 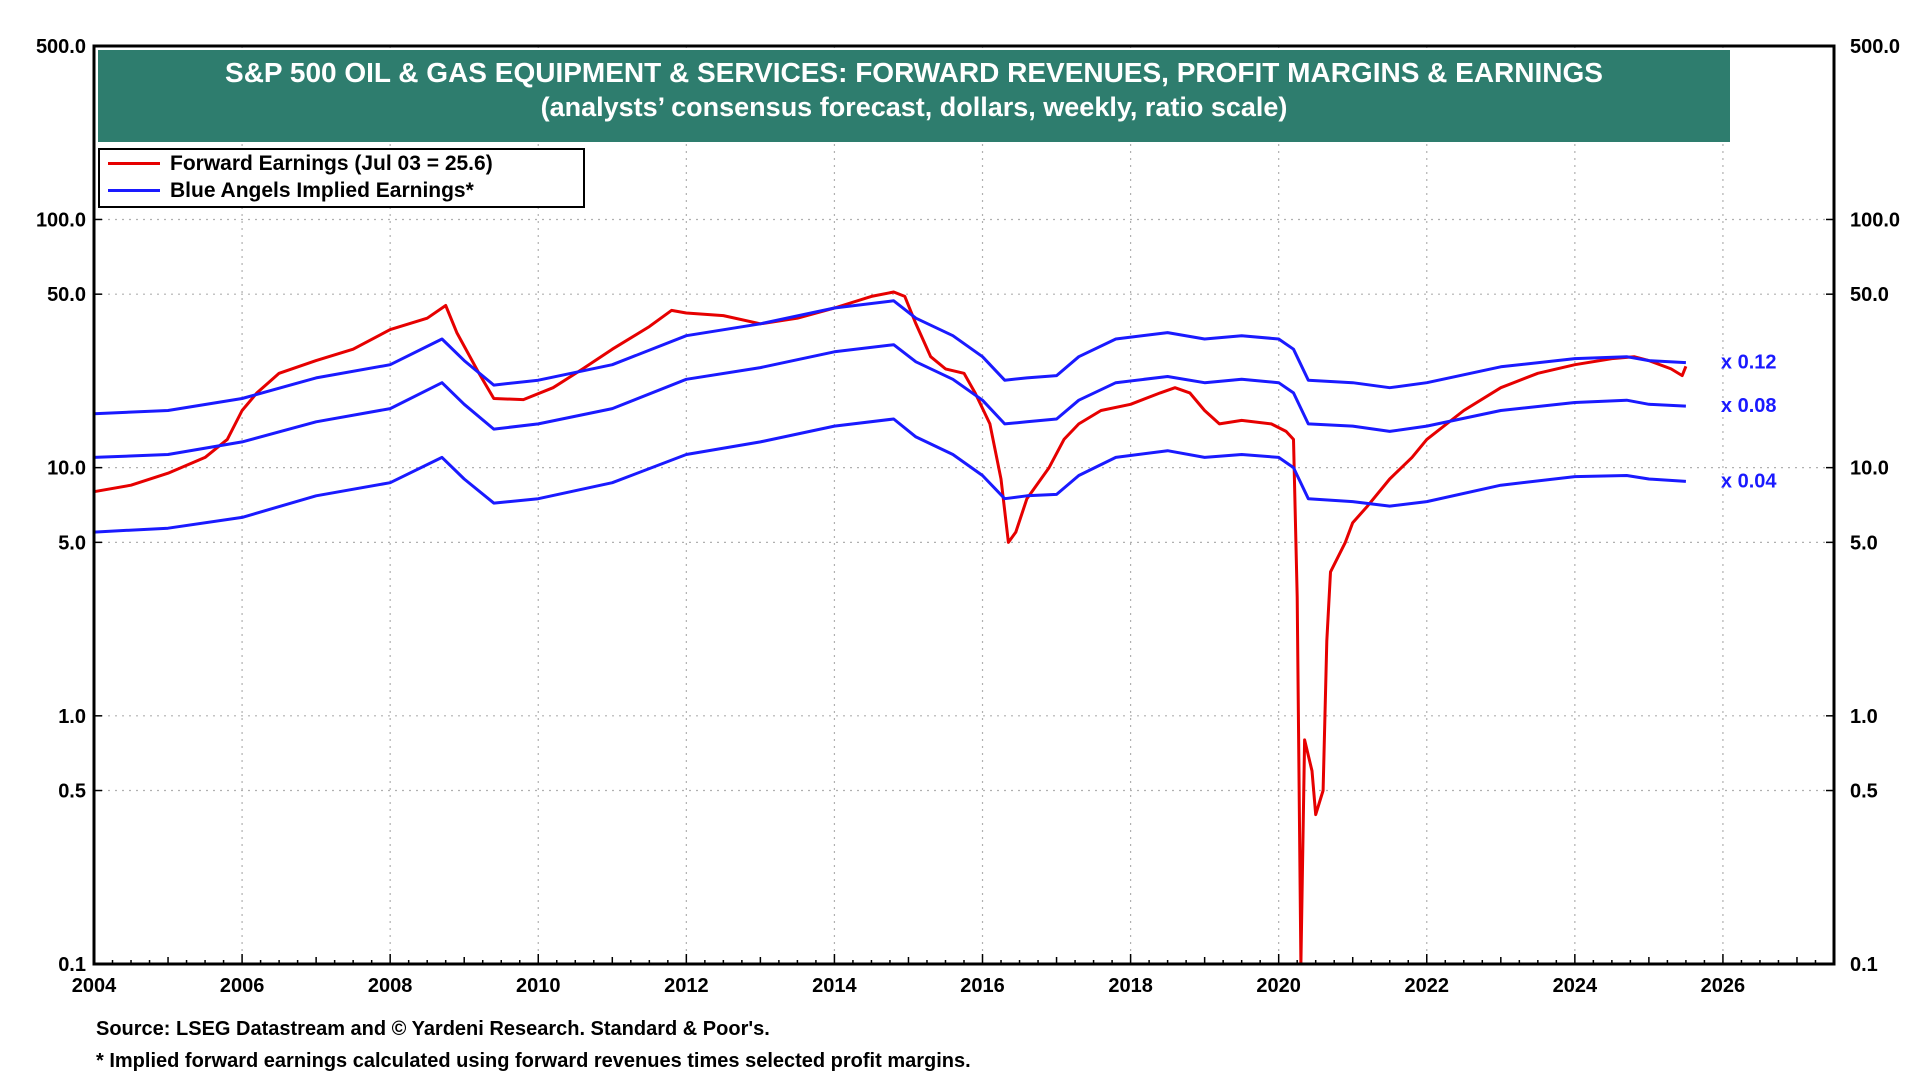 I want to click on legend-label-implied-earnings: Blue Angels Implied Earnings*, so click(x=322, y=190).